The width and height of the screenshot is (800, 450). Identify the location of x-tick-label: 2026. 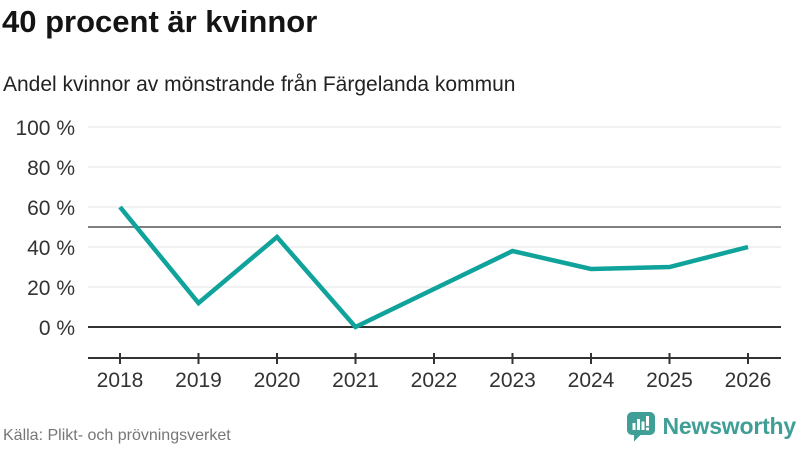
(748, 380).